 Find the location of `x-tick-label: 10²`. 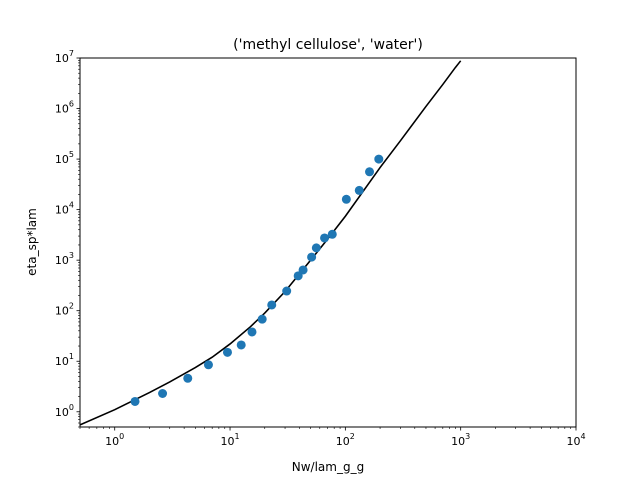

x-tick-label: 10² is located at coordinates (345, 440).